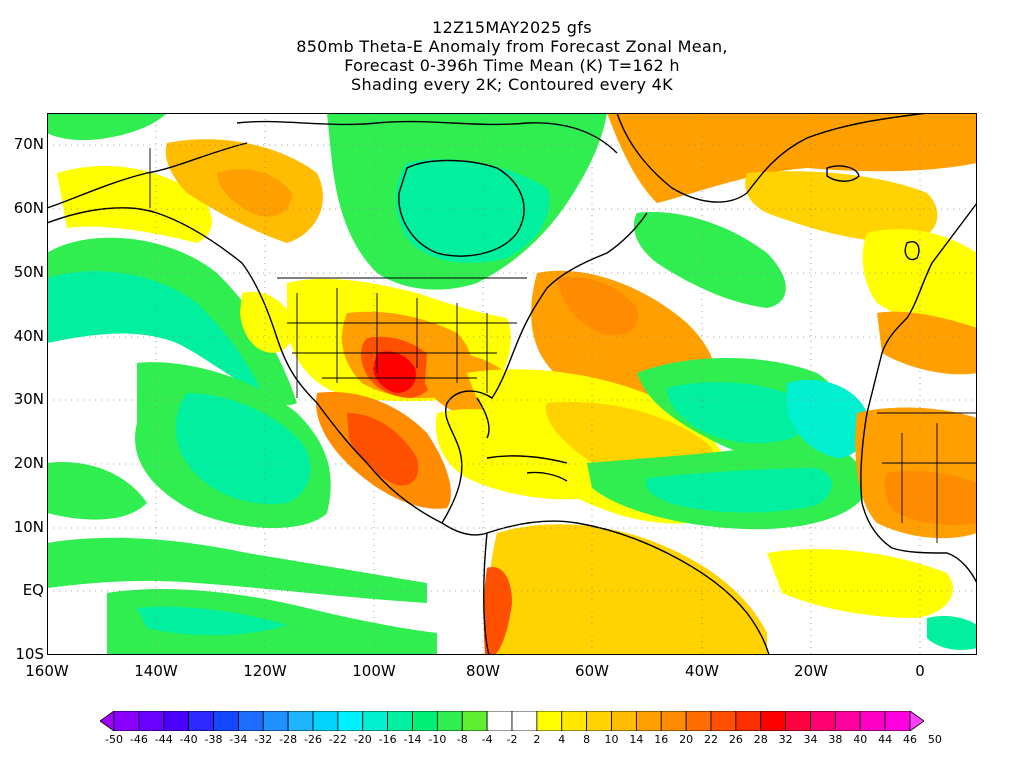 This screenshot has height=768, width=1024. What do you see at coordinates (362, 739) in the screenshot?
I see `colorbar-tick-label: -20` at bounding box center [362, 739].